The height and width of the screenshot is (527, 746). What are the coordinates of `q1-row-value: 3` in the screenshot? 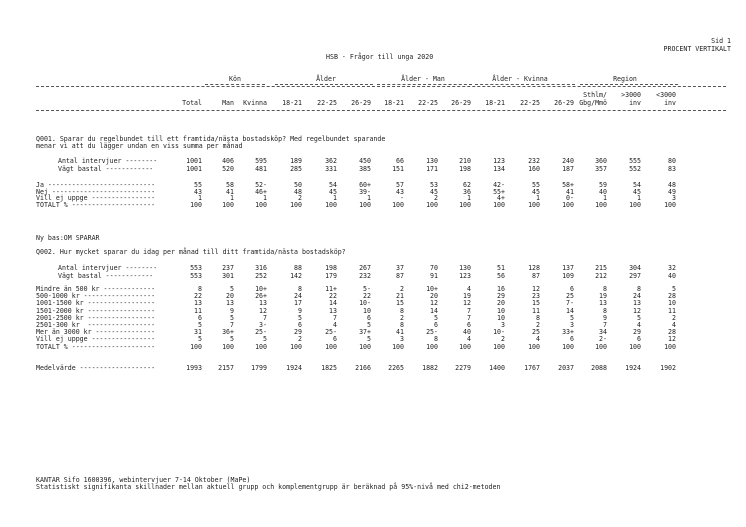 It's located at (674, 198).